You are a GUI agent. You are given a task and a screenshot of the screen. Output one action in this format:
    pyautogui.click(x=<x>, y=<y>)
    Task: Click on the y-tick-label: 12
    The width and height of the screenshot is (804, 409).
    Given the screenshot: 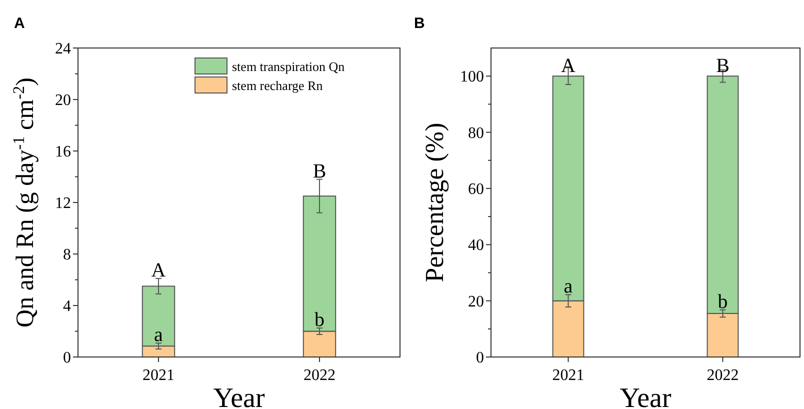 What is the action you would take?
    pyautogui.click(x=63, y=203)
    